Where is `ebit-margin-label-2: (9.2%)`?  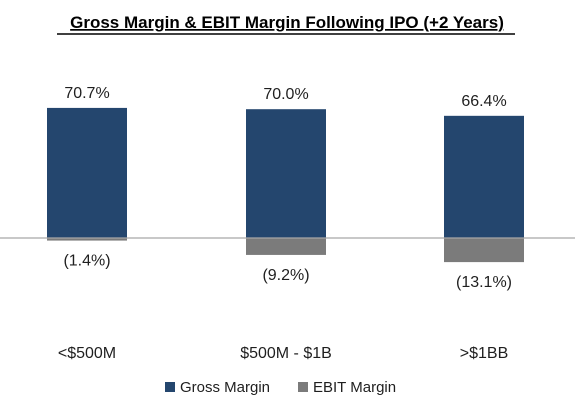
ebit-margin-label-2: (9.2%) is located at coordinates (285, 275).